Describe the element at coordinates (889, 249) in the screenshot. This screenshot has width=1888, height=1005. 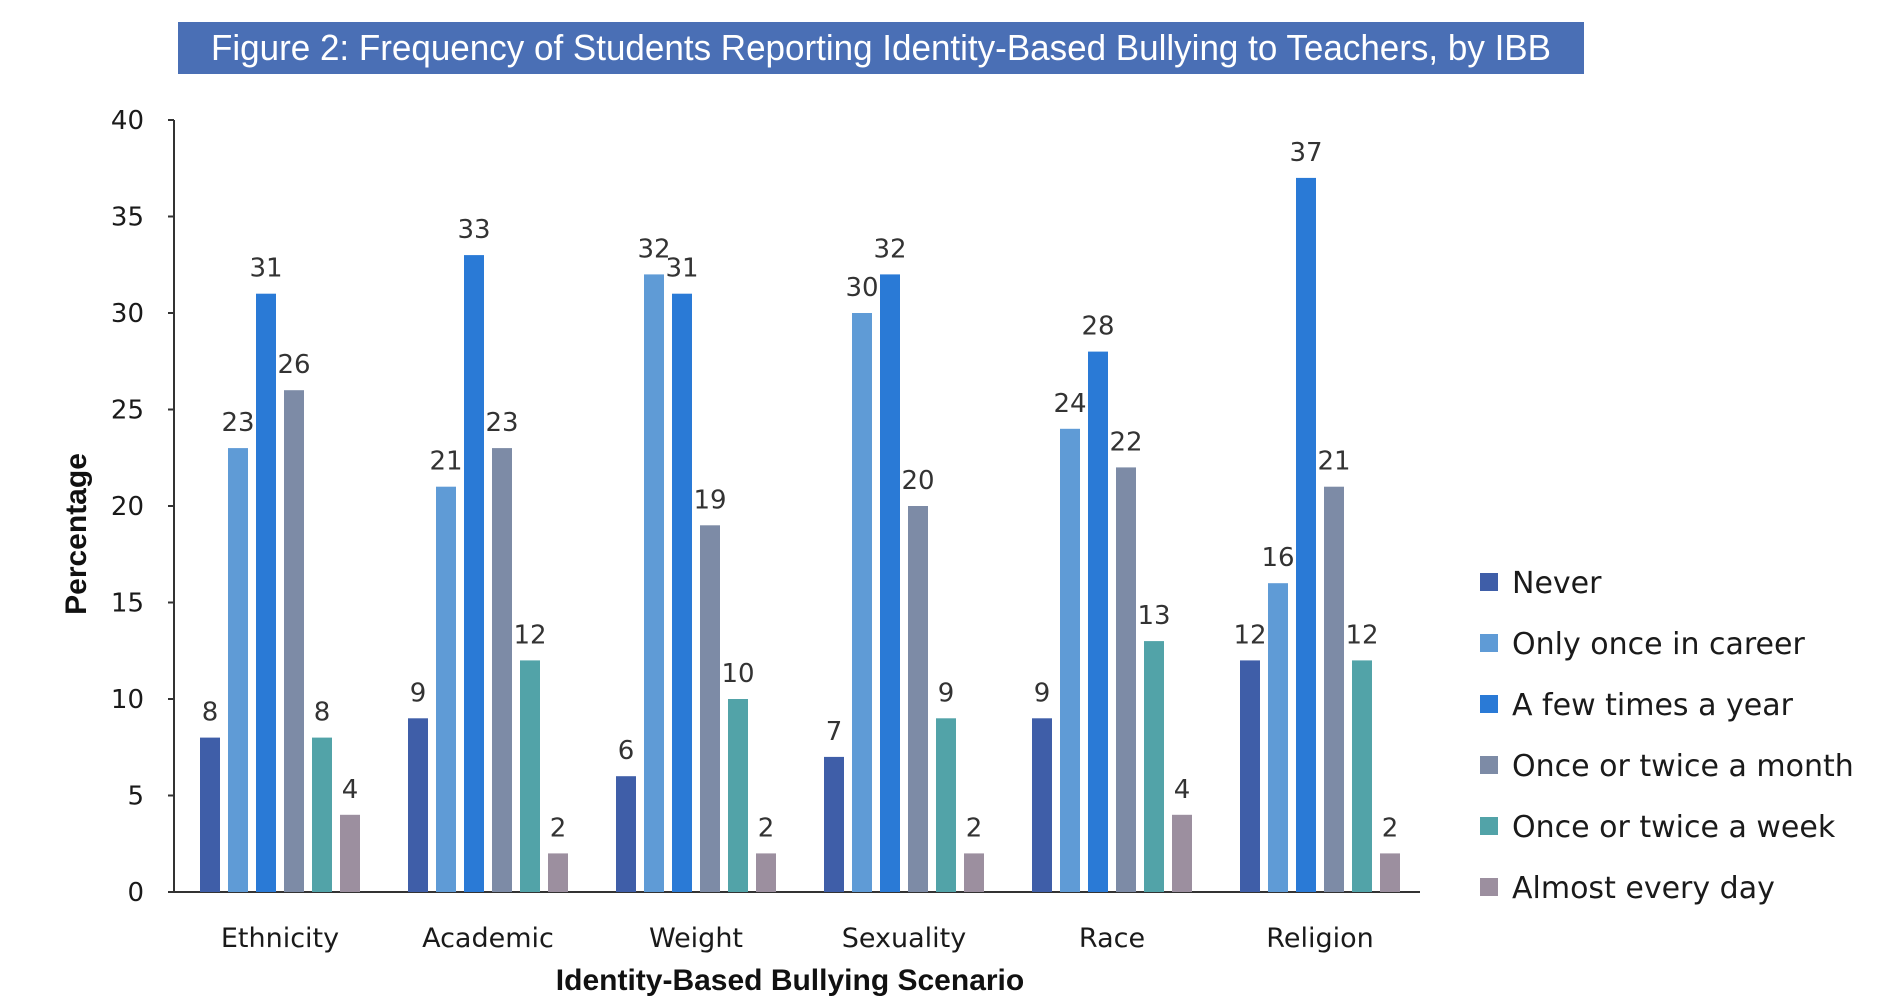
I see `bar-value-label: 32` at that location.